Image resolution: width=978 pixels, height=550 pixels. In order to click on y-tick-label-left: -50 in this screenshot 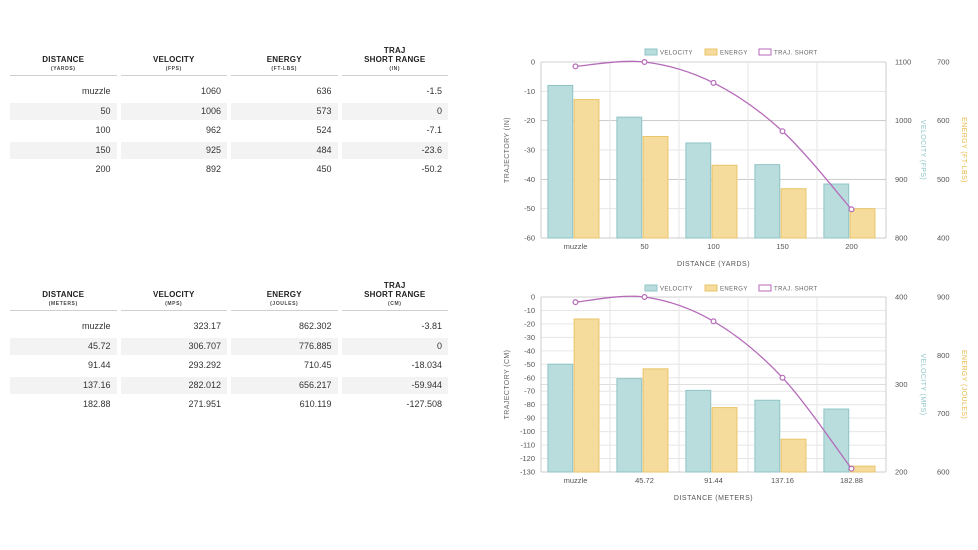, I will do `click(529, 208)`.